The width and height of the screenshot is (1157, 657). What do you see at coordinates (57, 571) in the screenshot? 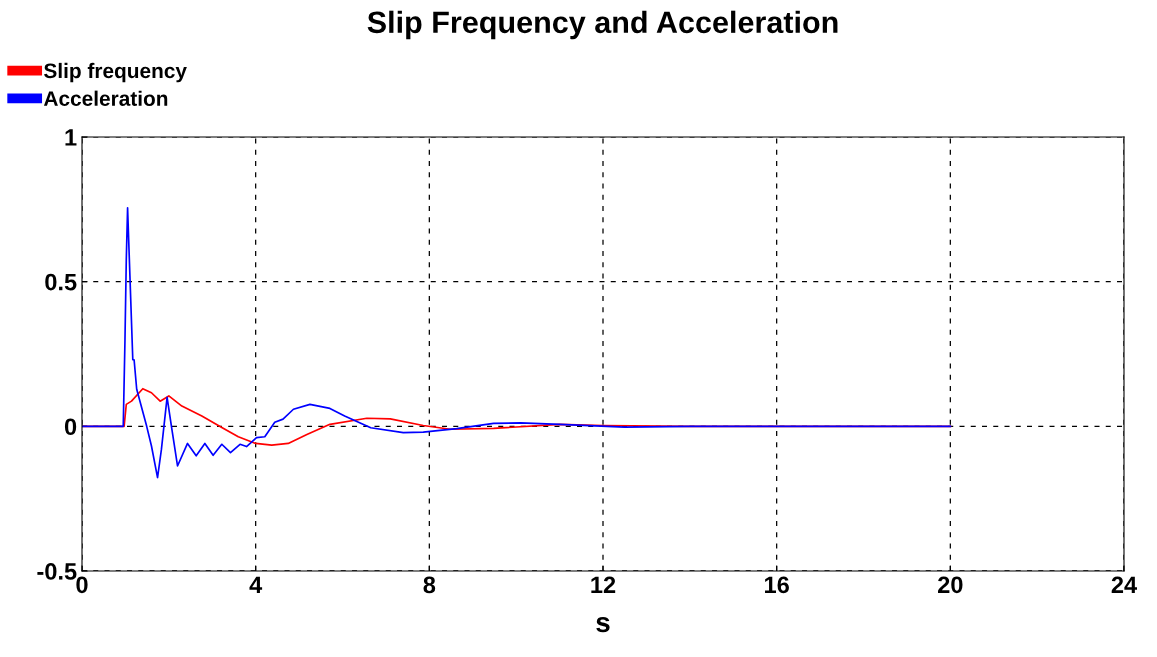
I see `y-tick-label: -0.5` at bounding box center [57, 571].